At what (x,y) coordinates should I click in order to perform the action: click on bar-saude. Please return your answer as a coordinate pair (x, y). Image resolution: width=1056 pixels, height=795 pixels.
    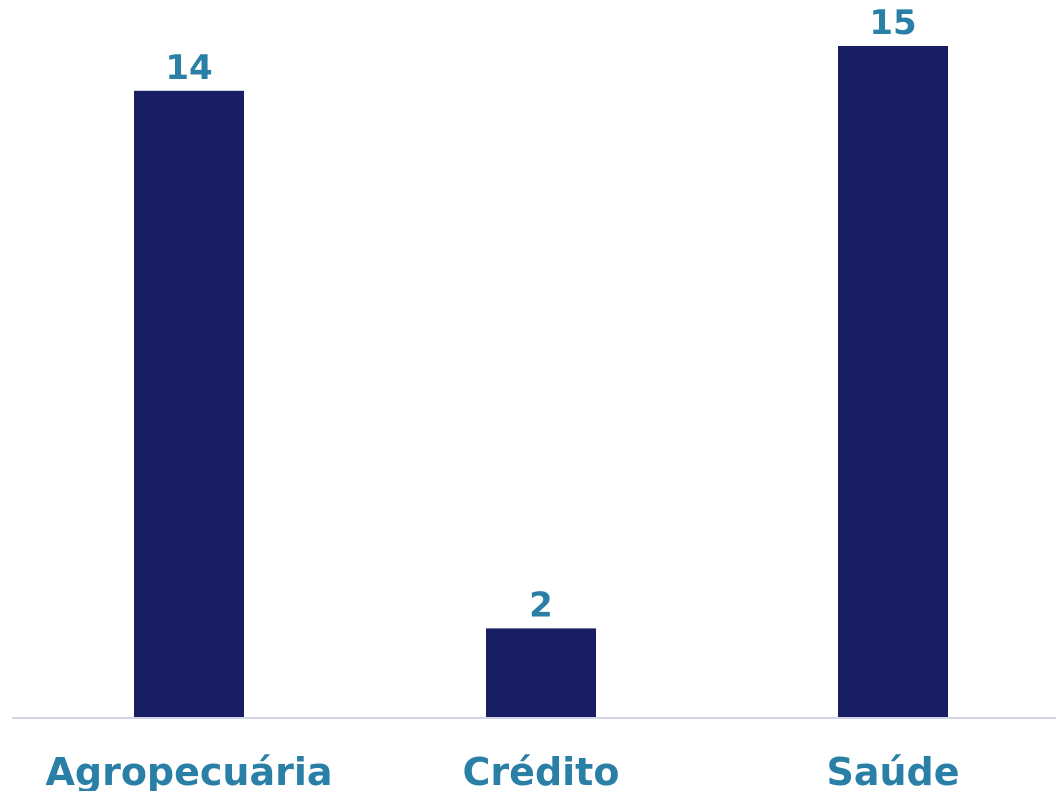
    Looking at the image, I should click on (893, 382).